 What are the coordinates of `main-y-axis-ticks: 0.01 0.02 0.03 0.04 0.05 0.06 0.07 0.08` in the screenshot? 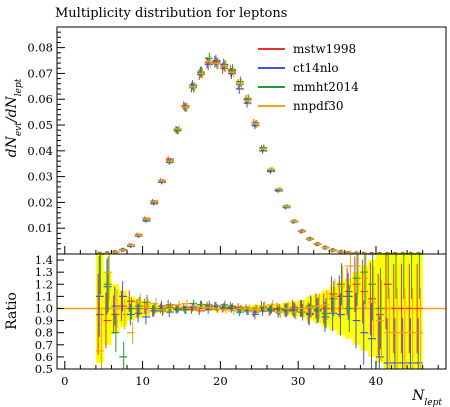 It's located at (46, 140).